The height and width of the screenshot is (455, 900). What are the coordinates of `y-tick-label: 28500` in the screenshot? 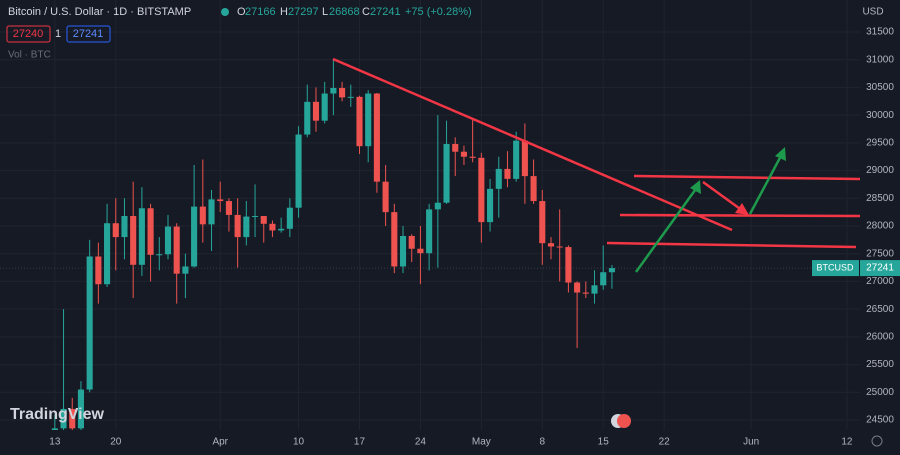 It's located at (880, 198).